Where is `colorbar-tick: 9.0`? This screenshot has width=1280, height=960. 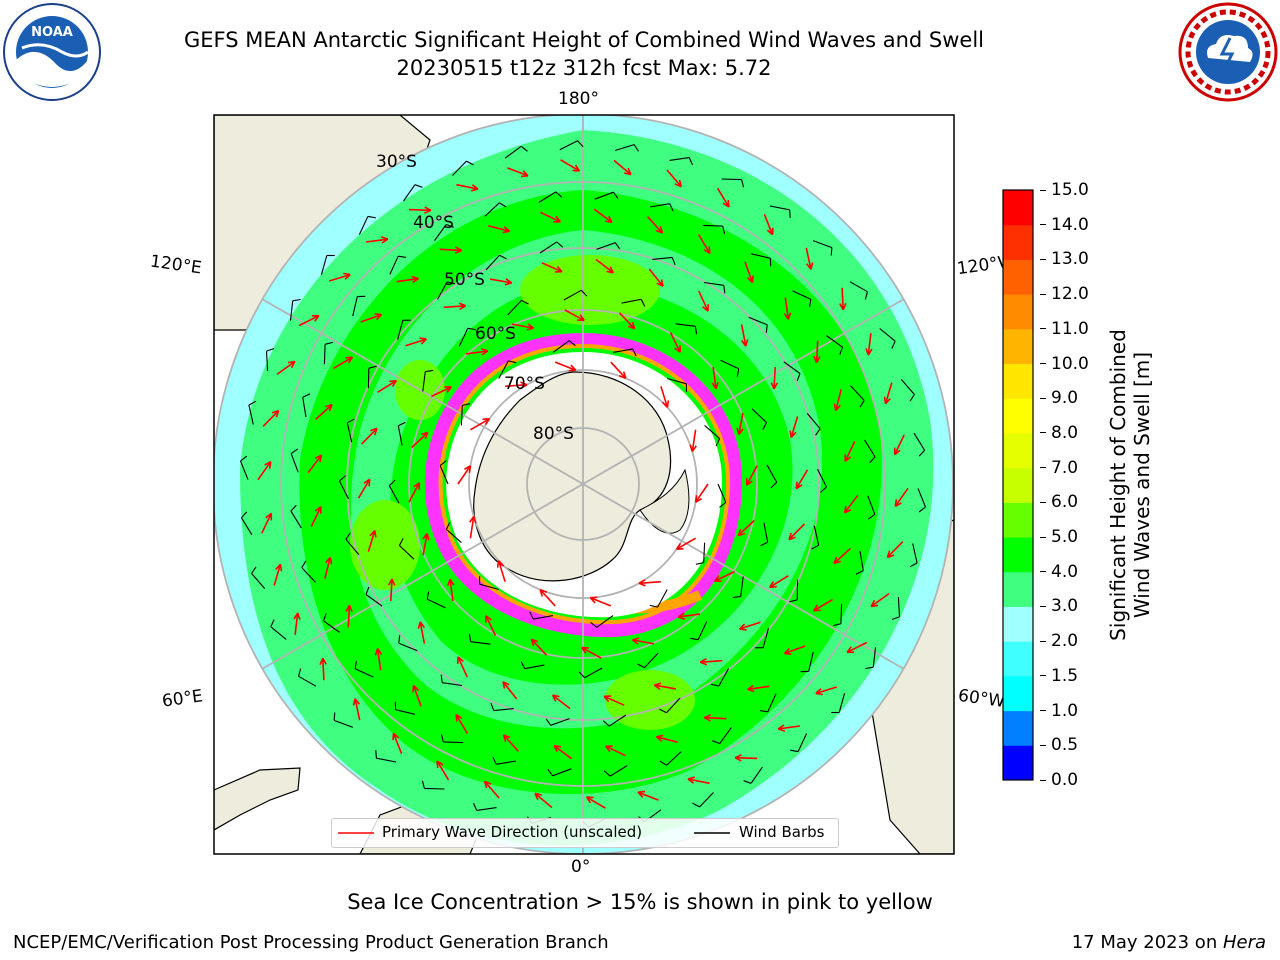
colorbar-tick: 9.0 is located at coordinates (1059, 398).